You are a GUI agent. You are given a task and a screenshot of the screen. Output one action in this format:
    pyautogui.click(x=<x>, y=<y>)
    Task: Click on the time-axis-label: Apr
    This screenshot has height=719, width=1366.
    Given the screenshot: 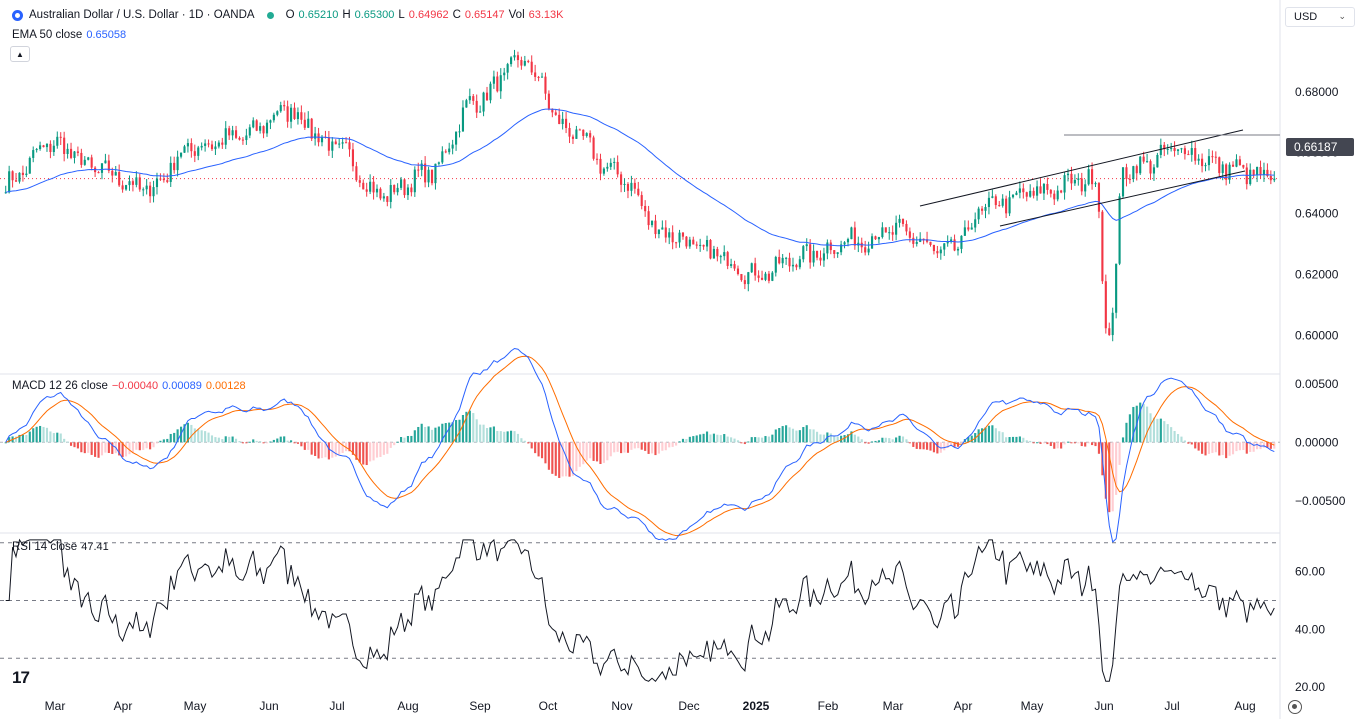 What is the action you would take?
    pyautogui.click(x=123, y=706)
    